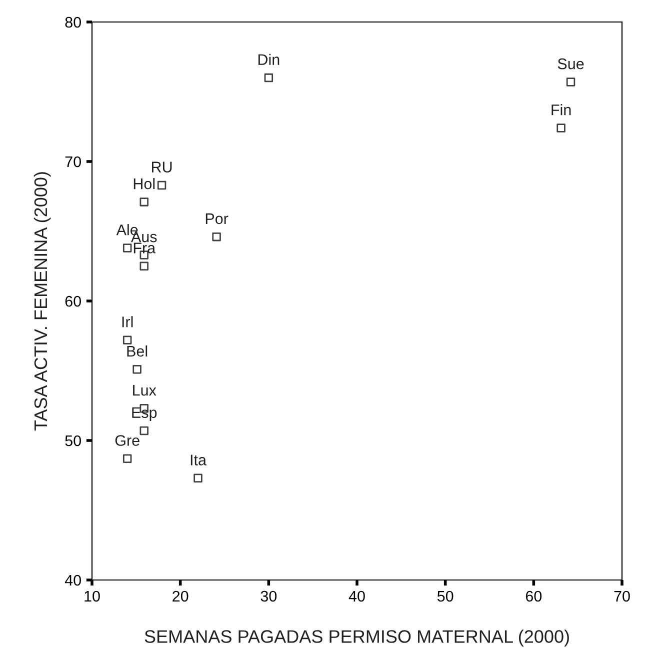 This screenshot has height=657, width=649. What do you see at coordinates (144, 414) in the screenshot?
I see `annotation: Esp` at bounding box center [144, 414].